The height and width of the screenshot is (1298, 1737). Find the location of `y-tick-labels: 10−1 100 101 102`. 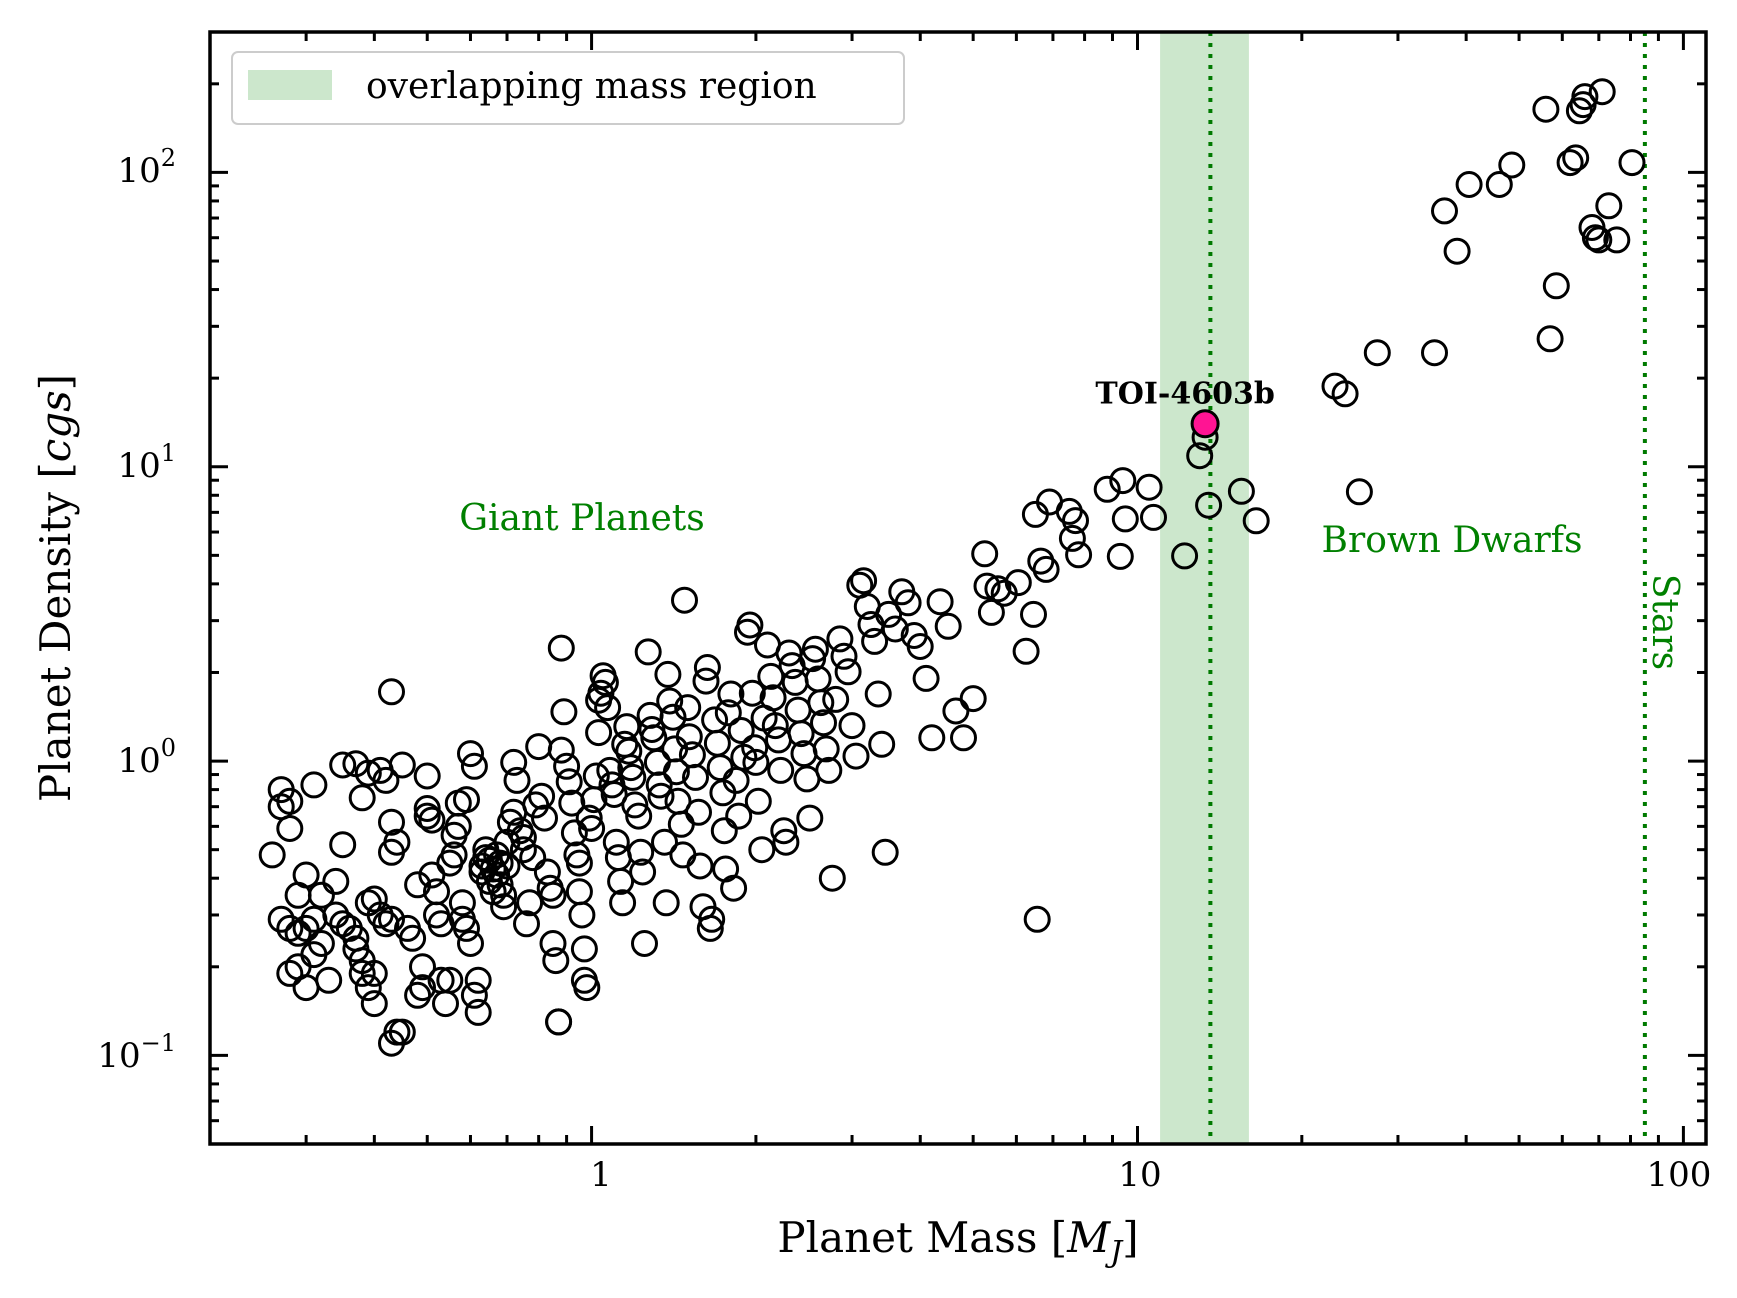

y-tick-labels: 10−1 100 101 102 is located at coordinates (136, 610).